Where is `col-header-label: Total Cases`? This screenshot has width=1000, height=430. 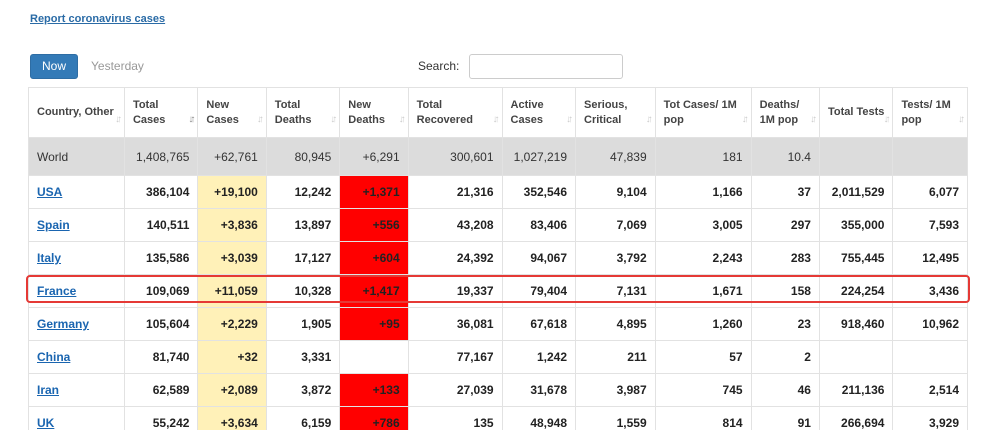 col-header-label: Total Cases is located at coordinates (149, 112).